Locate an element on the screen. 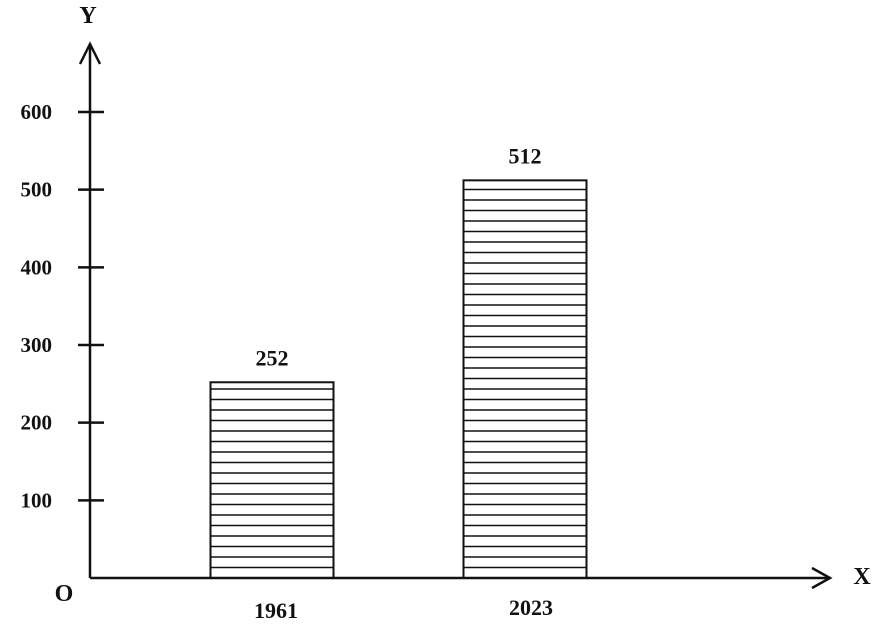 The width and height of the screenshot is (878, 628). bar-2023 is located at coordinates (525, 379).